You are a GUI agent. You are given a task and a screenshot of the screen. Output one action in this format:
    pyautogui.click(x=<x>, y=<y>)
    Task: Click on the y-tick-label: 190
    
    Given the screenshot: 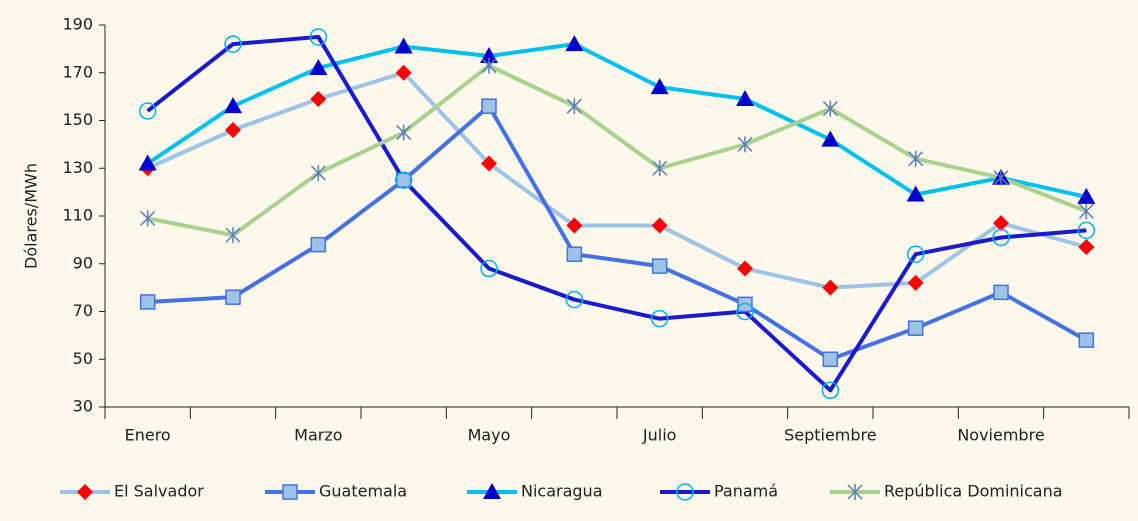 What is the action you would take?
    pyautogui.click(x=77, y=24)
    